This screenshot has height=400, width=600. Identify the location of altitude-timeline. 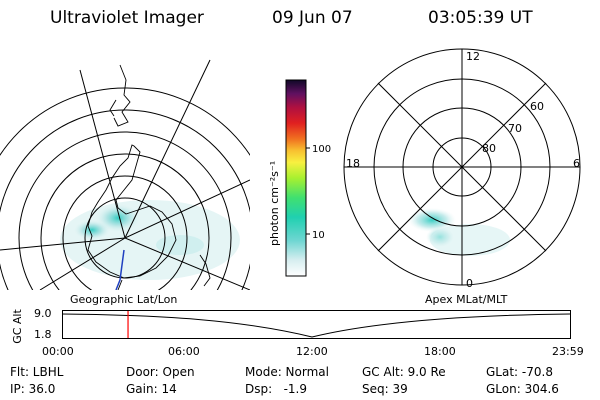
(318, 325).